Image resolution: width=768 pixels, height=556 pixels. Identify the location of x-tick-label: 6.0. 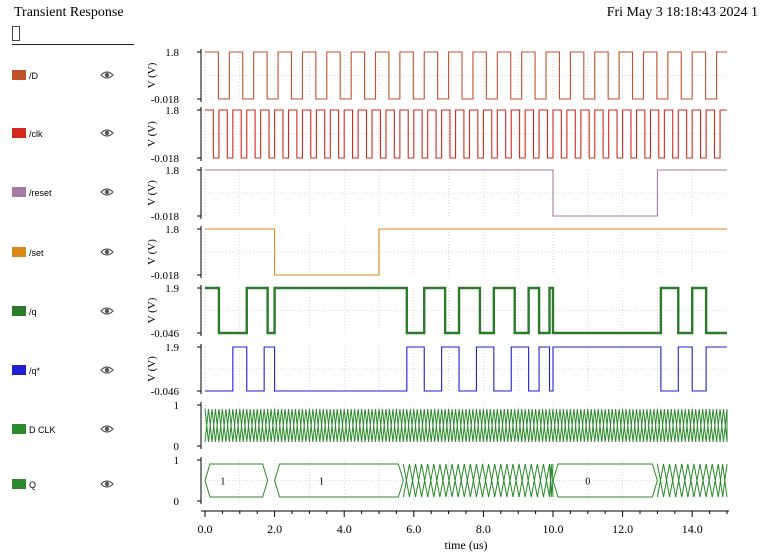
(413, 529).